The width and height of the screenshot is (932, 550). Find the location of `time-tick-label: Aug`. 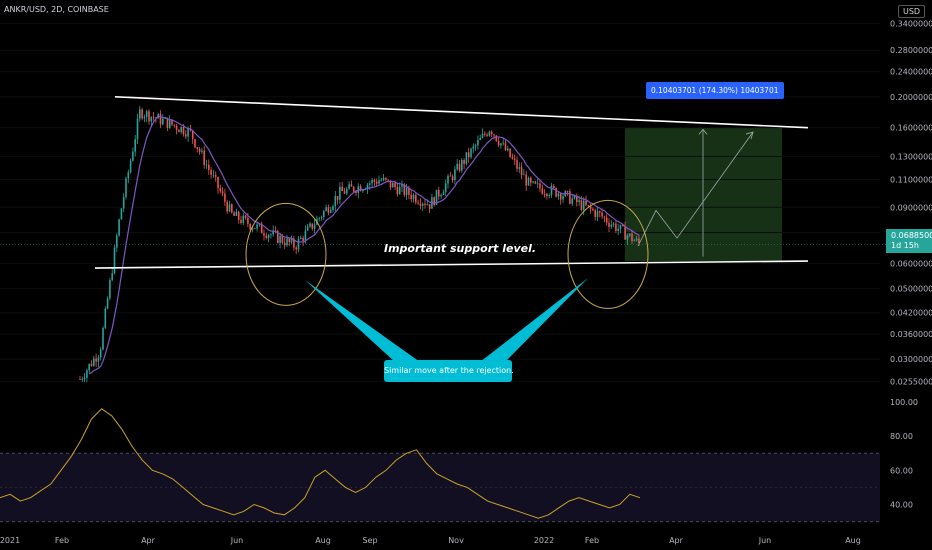

time-tick-label: Aug is located at coordinates (853, 540).